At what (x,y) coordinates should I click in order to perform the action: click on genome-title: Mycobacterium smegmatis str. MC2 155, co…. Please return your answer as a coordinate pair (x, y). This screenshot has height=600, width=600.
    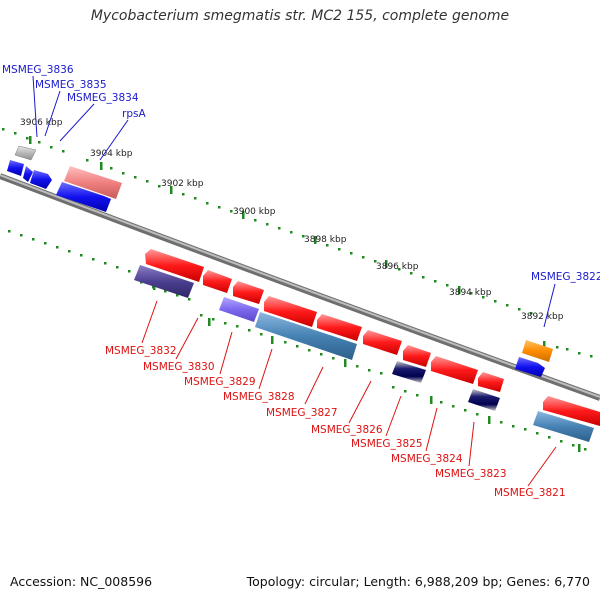
    Looking at the image, I should click on (300, 16).